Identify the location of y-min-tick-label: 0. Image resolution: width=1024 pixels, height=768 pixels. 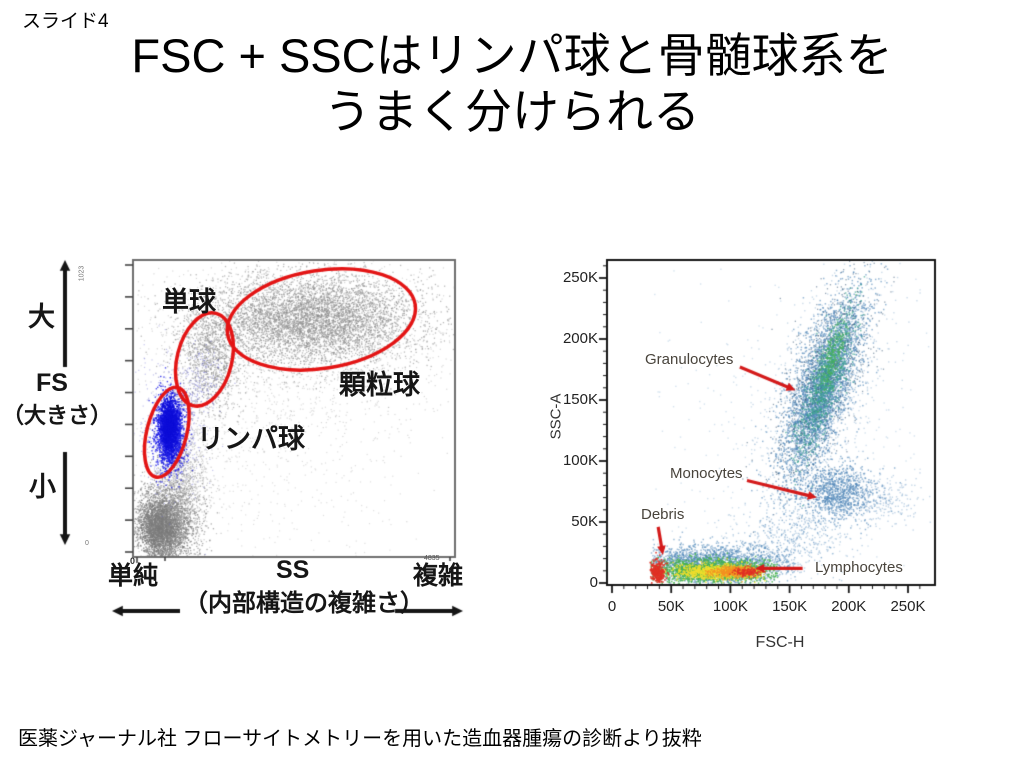
(87, 543).